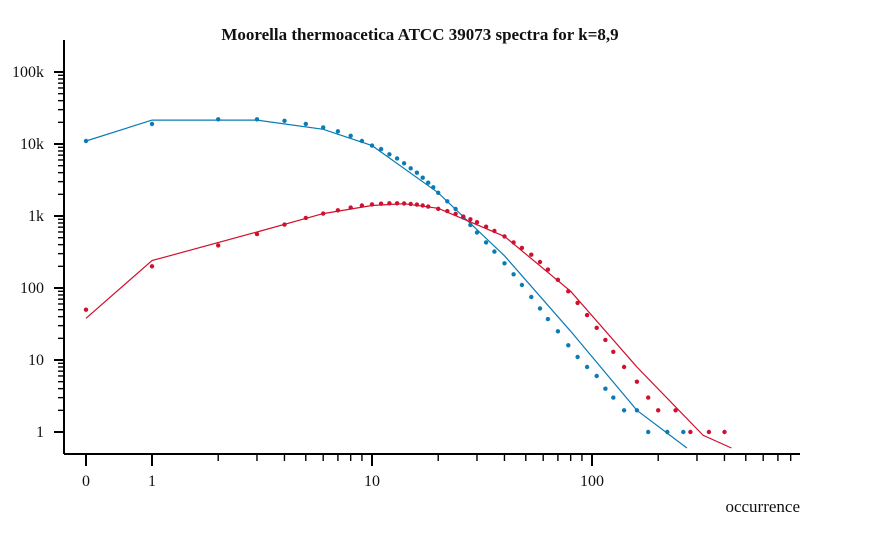 This screenshot has width=874, height=540. Describe the element at coordinates (32, 288) in the screenshot. I see `y-tick-label: 100` at that location.